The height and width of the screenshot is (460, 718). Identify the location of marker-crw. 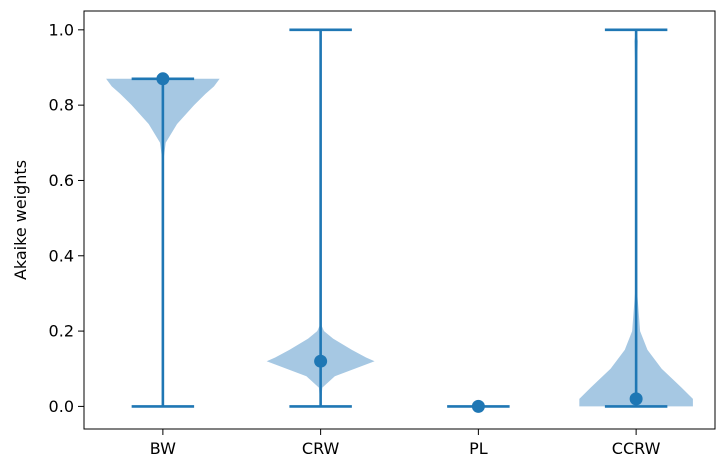
(321, 361).